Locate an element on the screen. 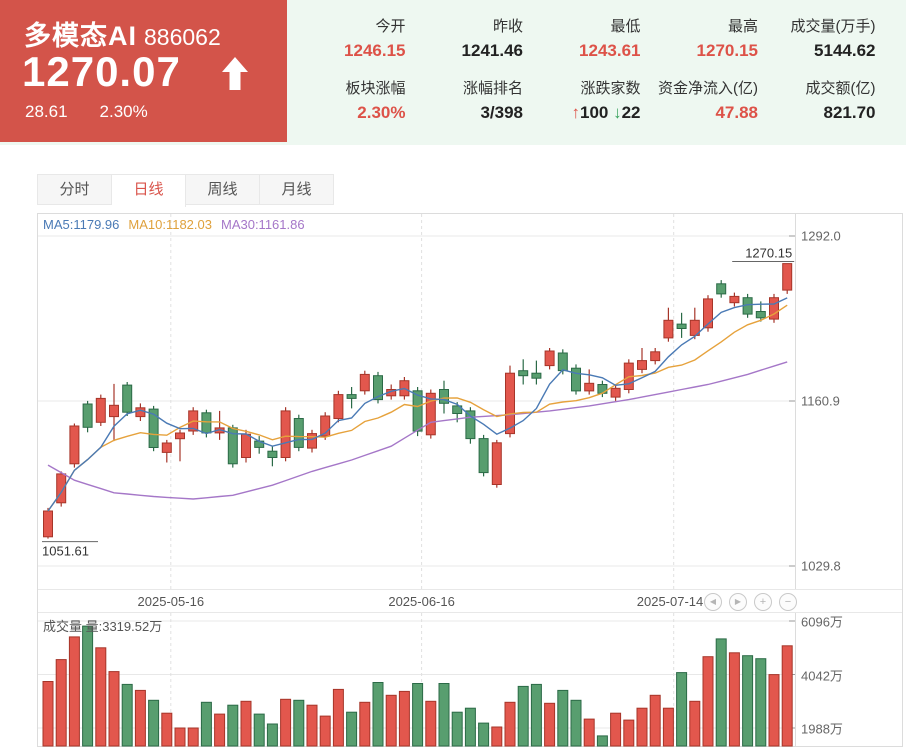 The image size is (906, 749). pan-left-button: ◀ is located at coordinates (713, 602).